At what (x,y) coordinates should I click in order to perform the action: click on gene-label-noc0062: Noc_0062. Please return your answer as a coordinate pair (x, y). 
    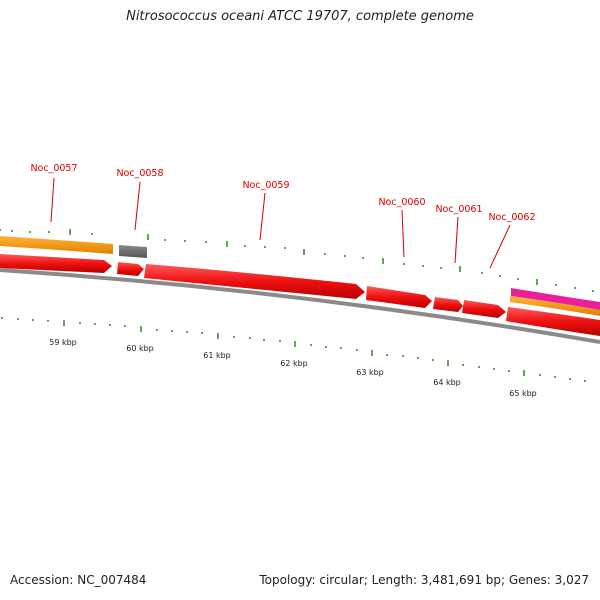
    Looking at the image, I should click on (511, 217).